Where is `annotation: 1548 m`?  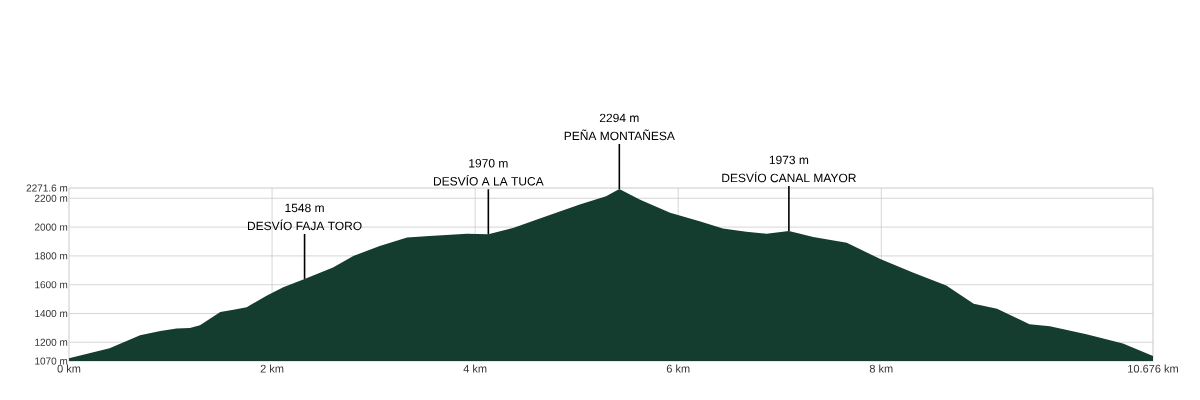
annotation: 1548 m is located at coordinates (304, 208).